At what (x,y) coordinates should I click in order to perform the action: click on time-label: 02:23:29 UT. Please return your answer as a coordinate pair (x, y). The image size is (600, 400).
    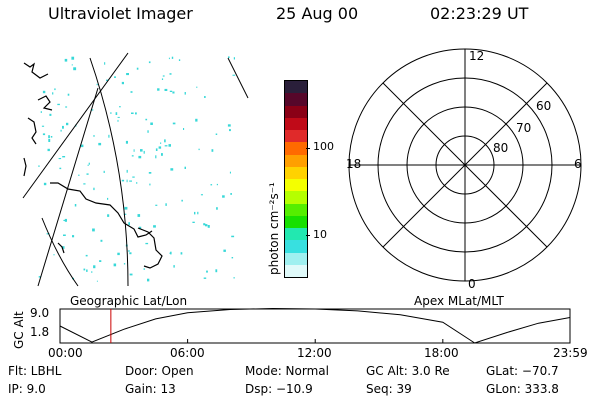
    Looking at the image, I should click on (479, 13).